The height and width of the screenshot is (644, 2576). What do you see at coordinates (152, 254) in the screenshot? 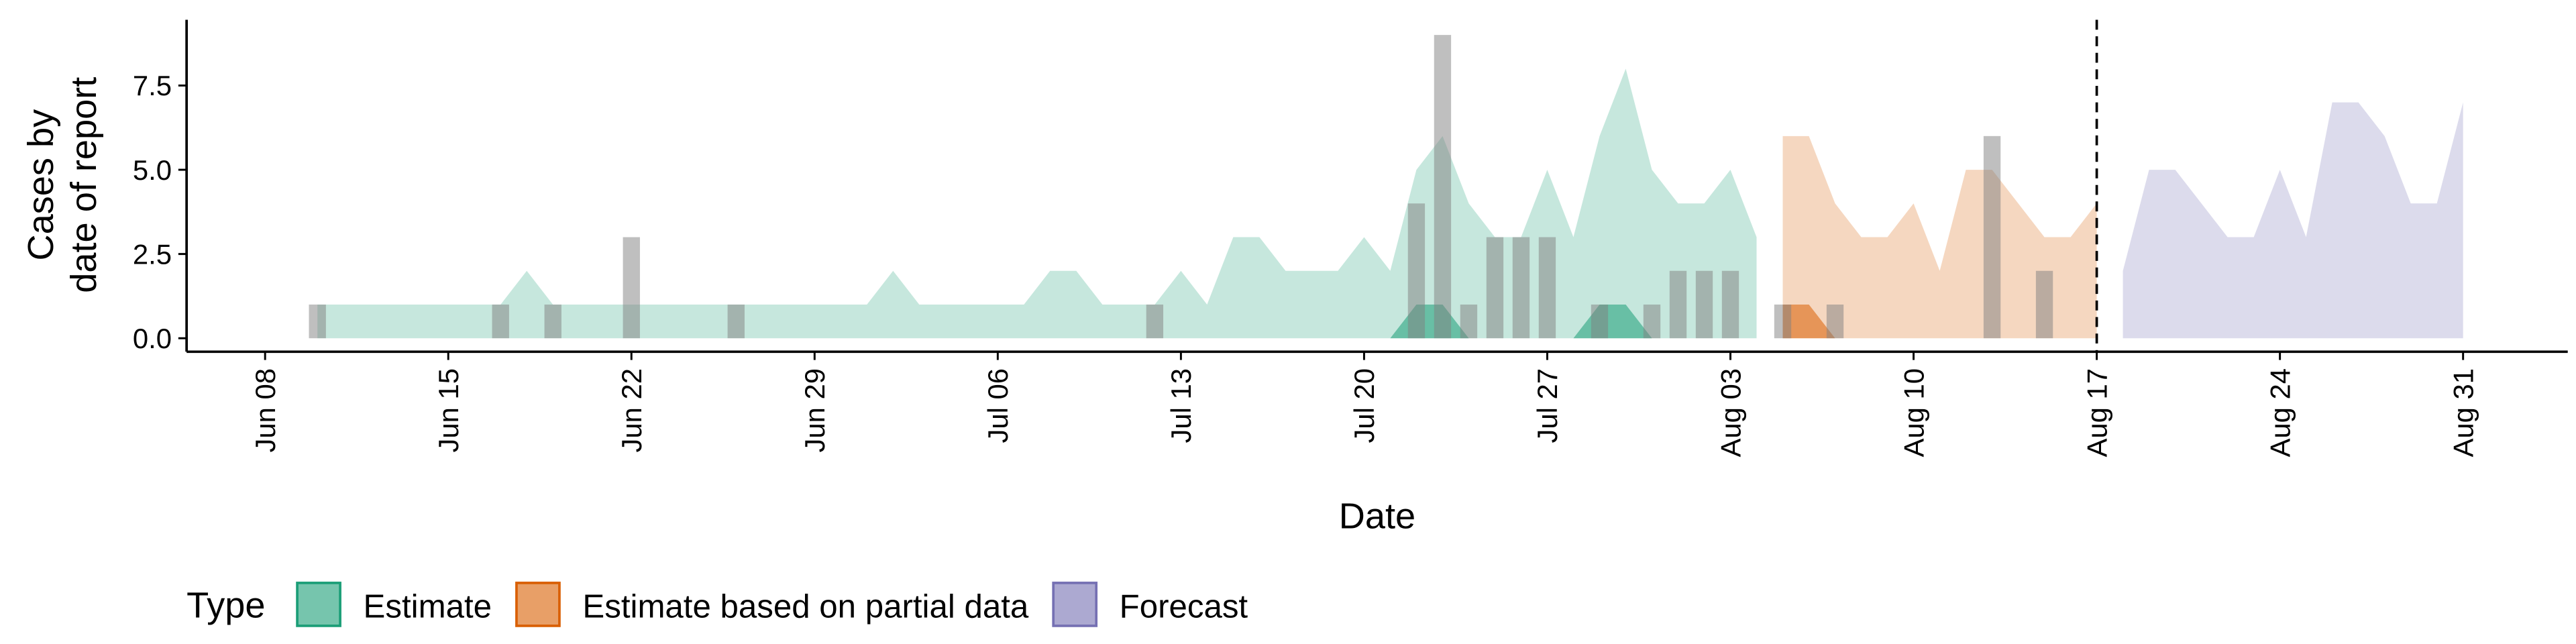
I see `y-tick-label: 2.5` at bounding box center [152, 254].